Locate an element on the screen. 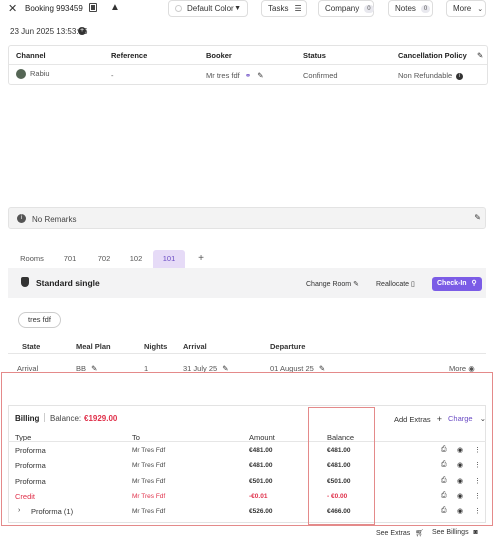 This screenshot has width=495, height=544. header-status: Status is located at coordinates (314, 55).